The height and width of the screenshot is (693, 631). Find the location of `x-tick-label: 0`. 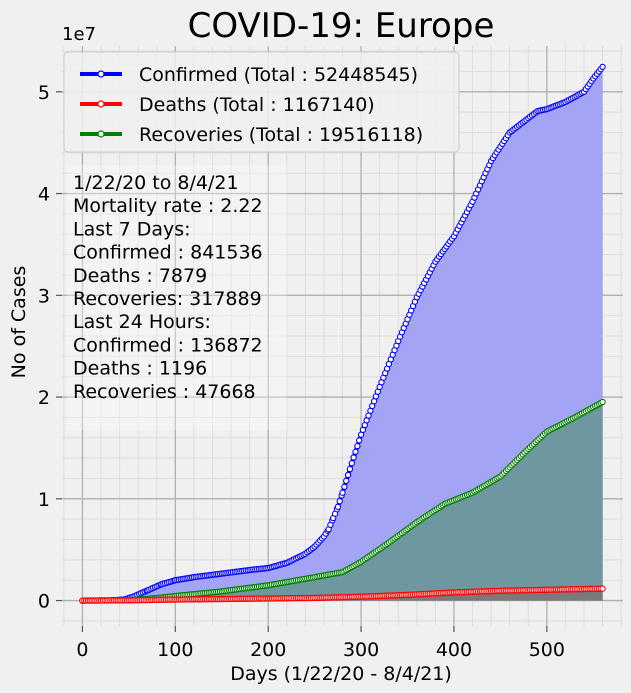

x-tick-label: 0 is located at coordinates (82, 650).